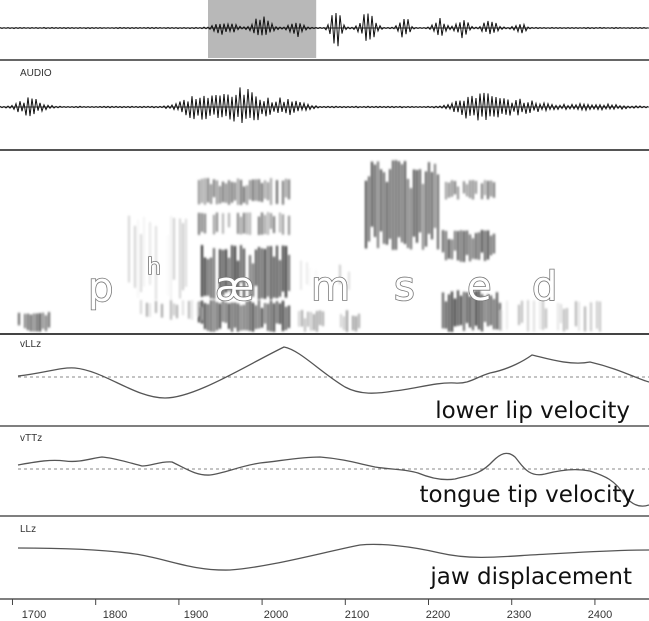 The height and width of the screenshot is (621, 649). Describe the element at coordinates (36, 73) in the screenshot. I see `audio-label: AUDIO` at that location.